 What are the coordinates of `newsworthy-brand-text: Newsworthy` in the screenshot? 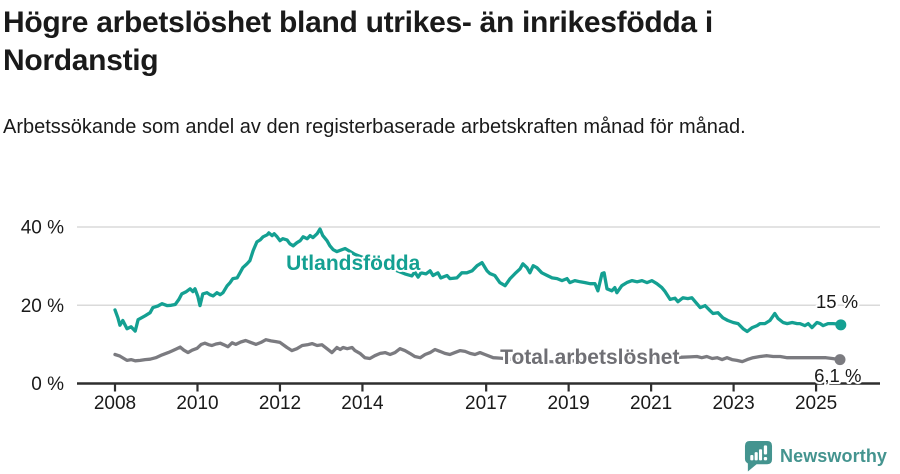 It's located at (834, 455).